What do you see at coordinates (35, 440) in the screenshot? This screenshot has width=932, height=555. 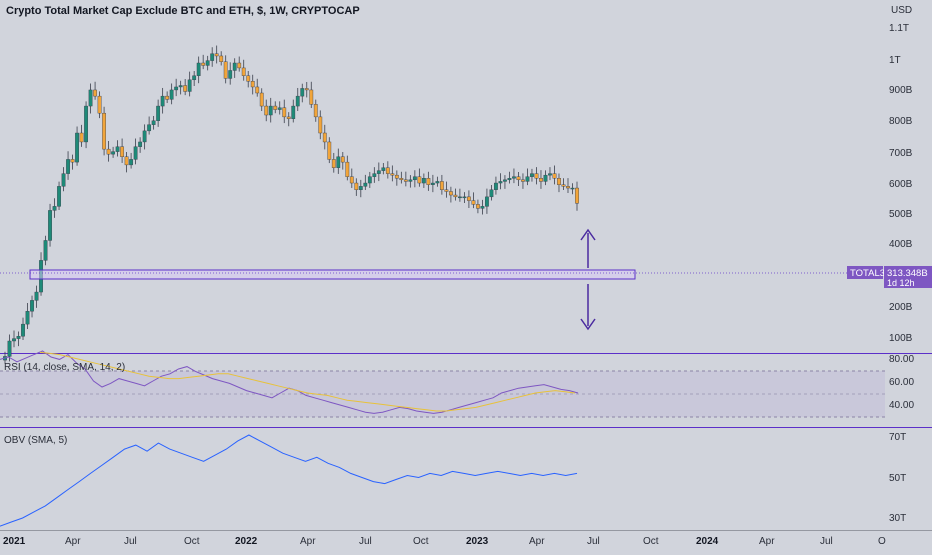 I see `obv-label: OBV (SMA, 5)` at bounding box center [35, 440].